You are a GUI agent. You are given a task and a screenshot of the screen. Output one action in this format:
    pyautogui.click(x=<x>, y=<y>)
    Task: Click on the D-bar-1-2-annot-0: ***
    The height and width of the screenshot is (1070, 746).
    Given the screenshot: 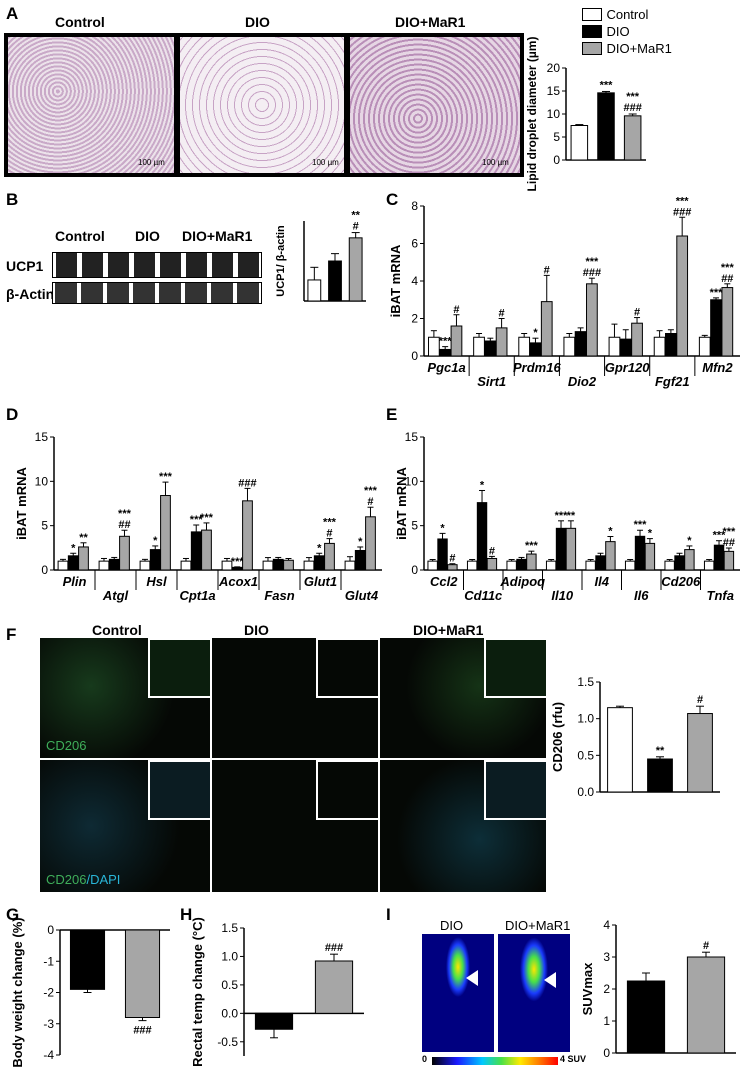 What is the action you would take?
    pyautogui.click(x=125, y=514)
    